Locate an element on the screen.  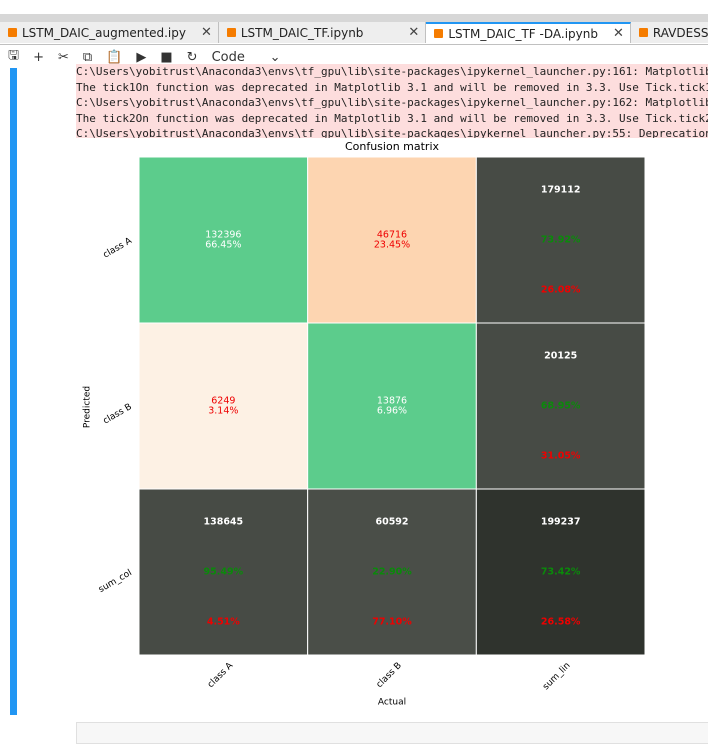
cell-count: 6249 is located at coordinates (223, 401).